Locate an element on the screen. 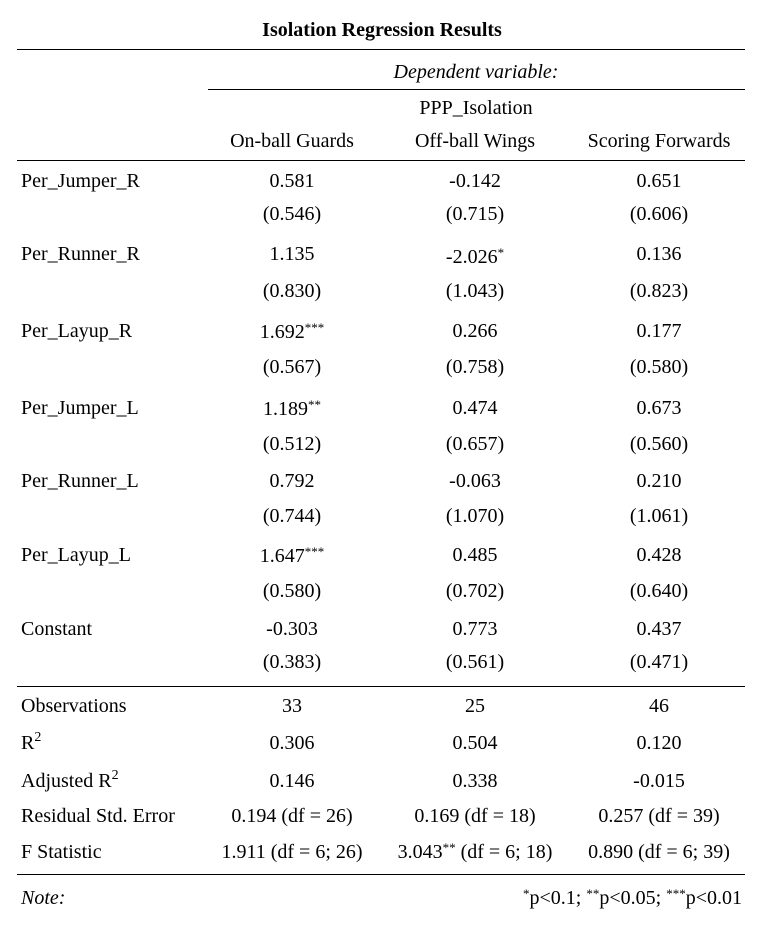  stat-cell: 0.306 is located at coordinates (292, 743).